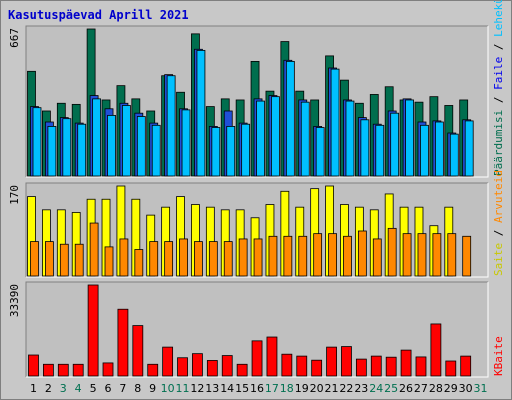 This screenshot has height=400, width=512. Describe the element at coordinates (498, 18) in the screenshot. I see `legend-entry: Lehekülgi` at that location.